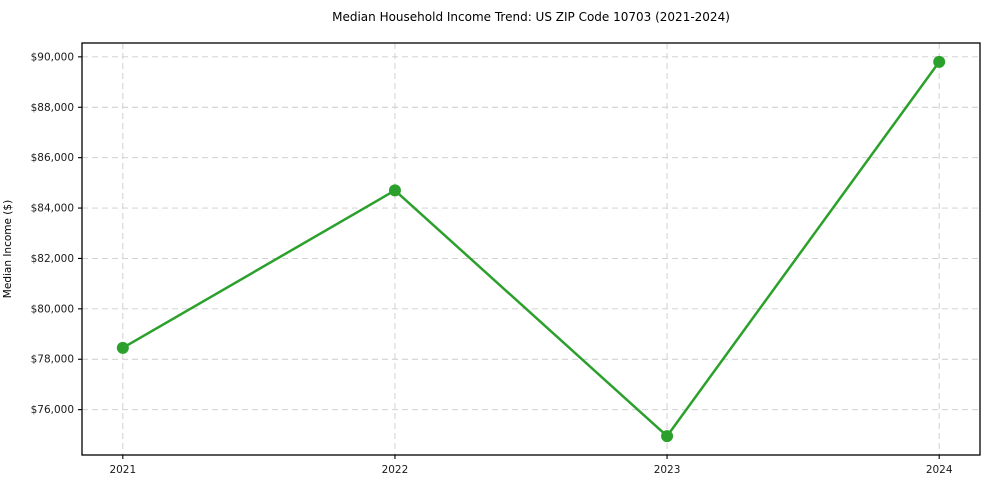  I want to click on x-tick-label: 2024, so click(939, 470).